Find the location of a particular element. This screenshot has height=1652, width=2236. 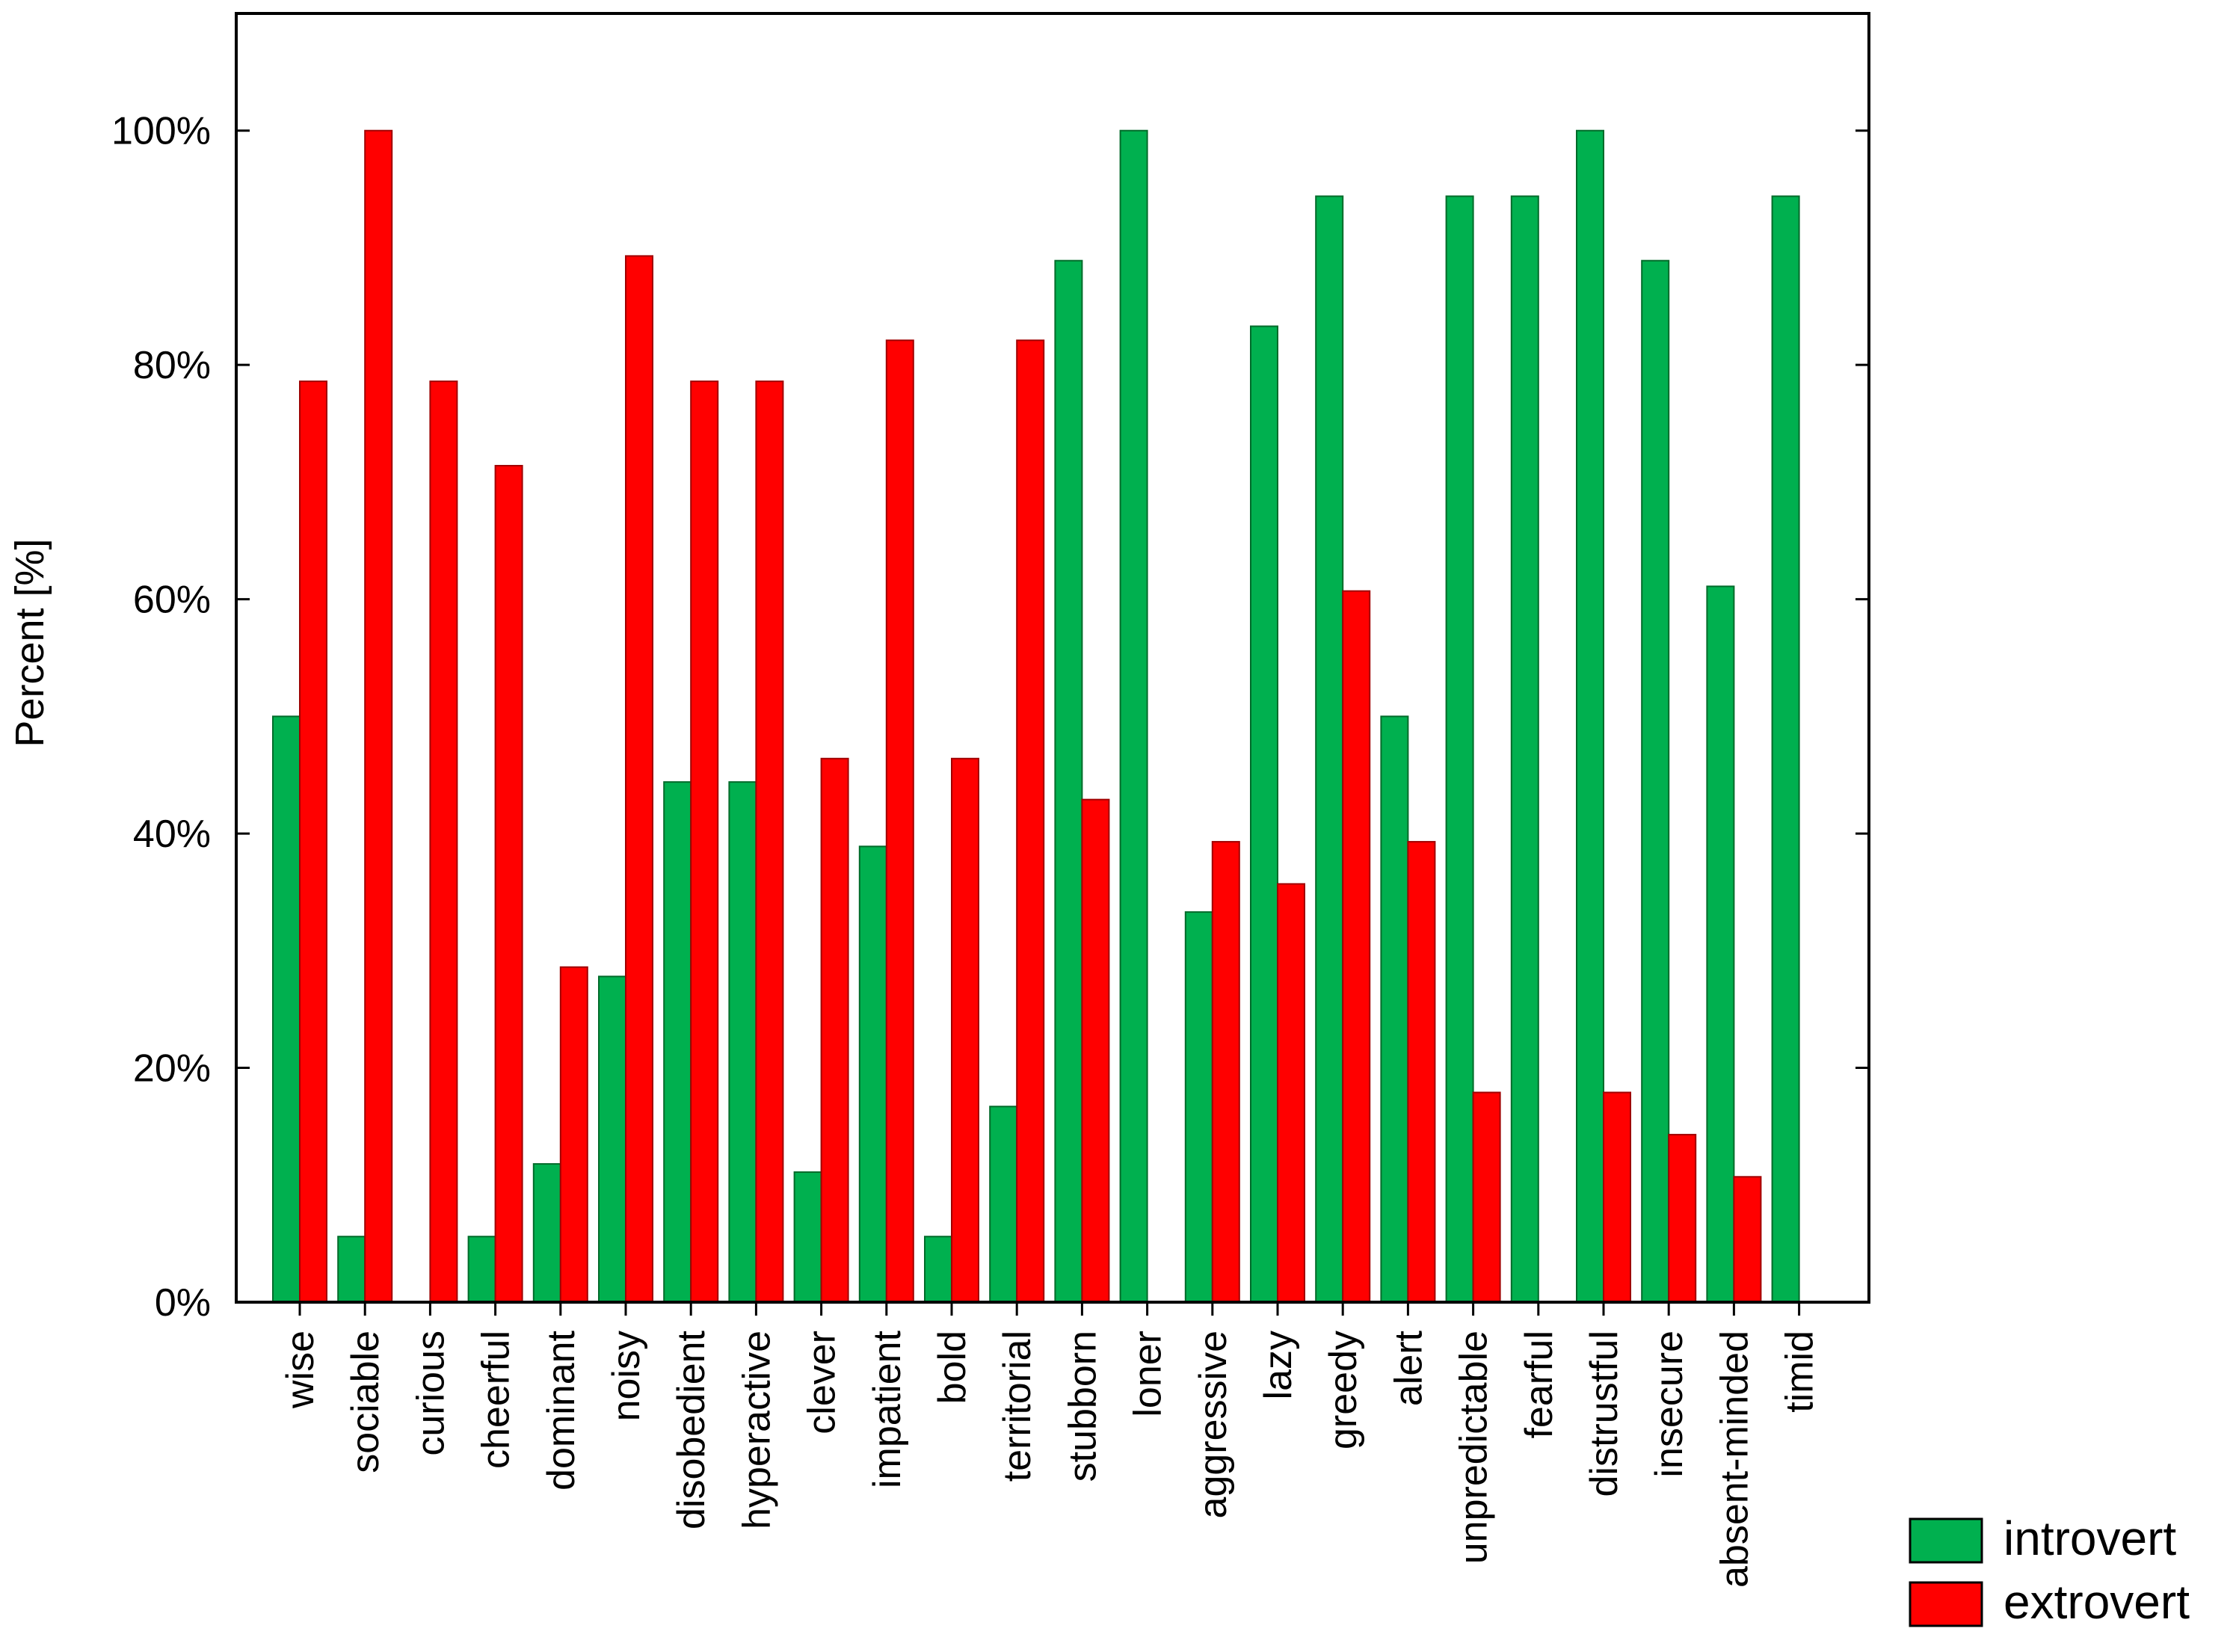

x-tick-label-sociable: sociable is located at coordinates (365, 1402).